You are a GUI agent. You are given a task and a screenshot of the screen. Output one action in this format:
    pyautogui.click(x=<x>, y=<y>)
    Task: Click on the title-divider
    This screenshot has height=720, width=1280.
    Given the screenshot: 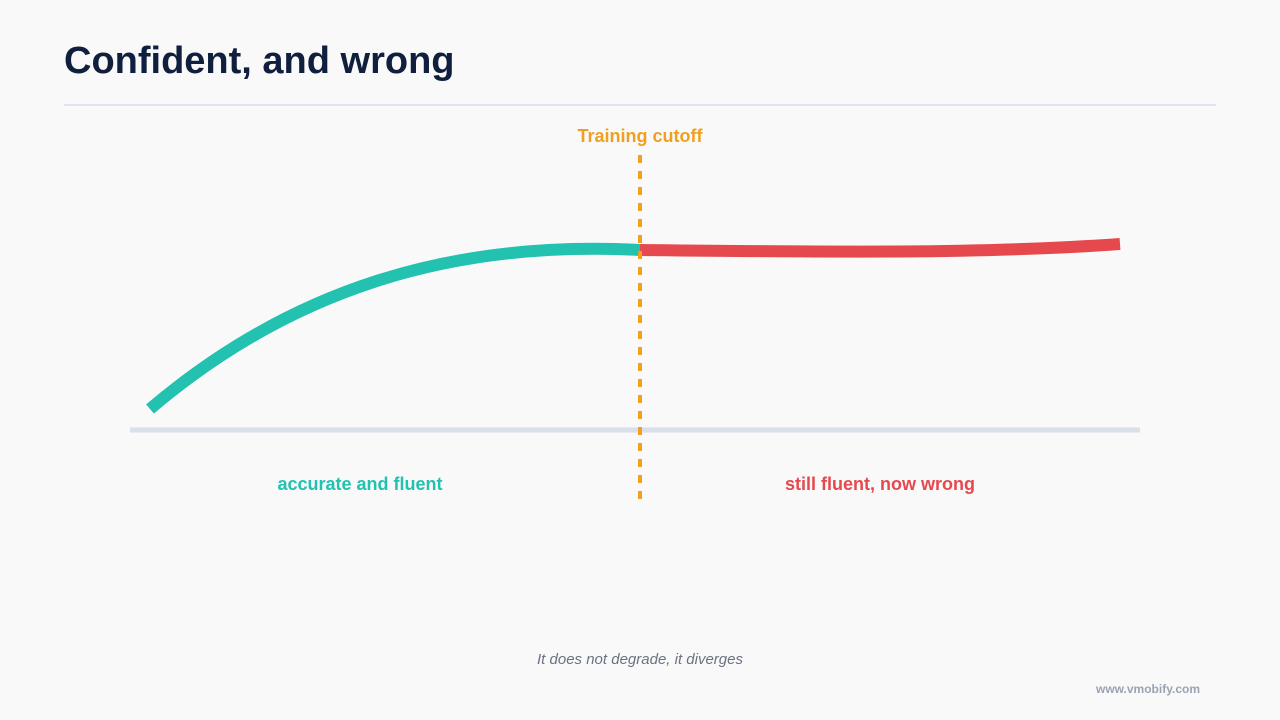 What is the action you would take?
    pyautogui.click(x=640, y=105)
    